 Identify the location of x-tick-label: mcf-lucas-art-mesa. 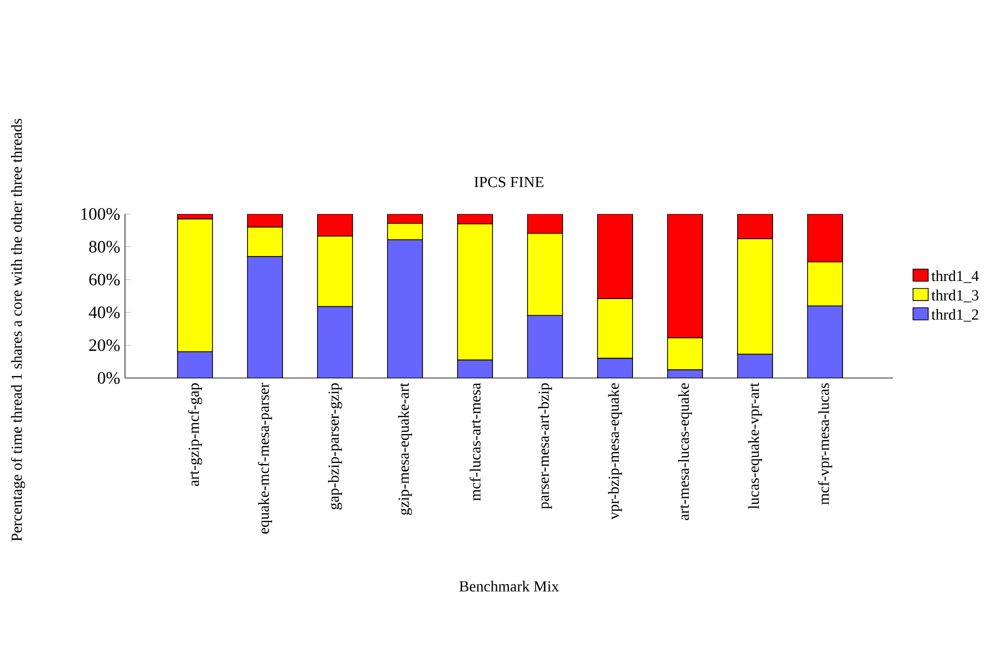
(475, 441).